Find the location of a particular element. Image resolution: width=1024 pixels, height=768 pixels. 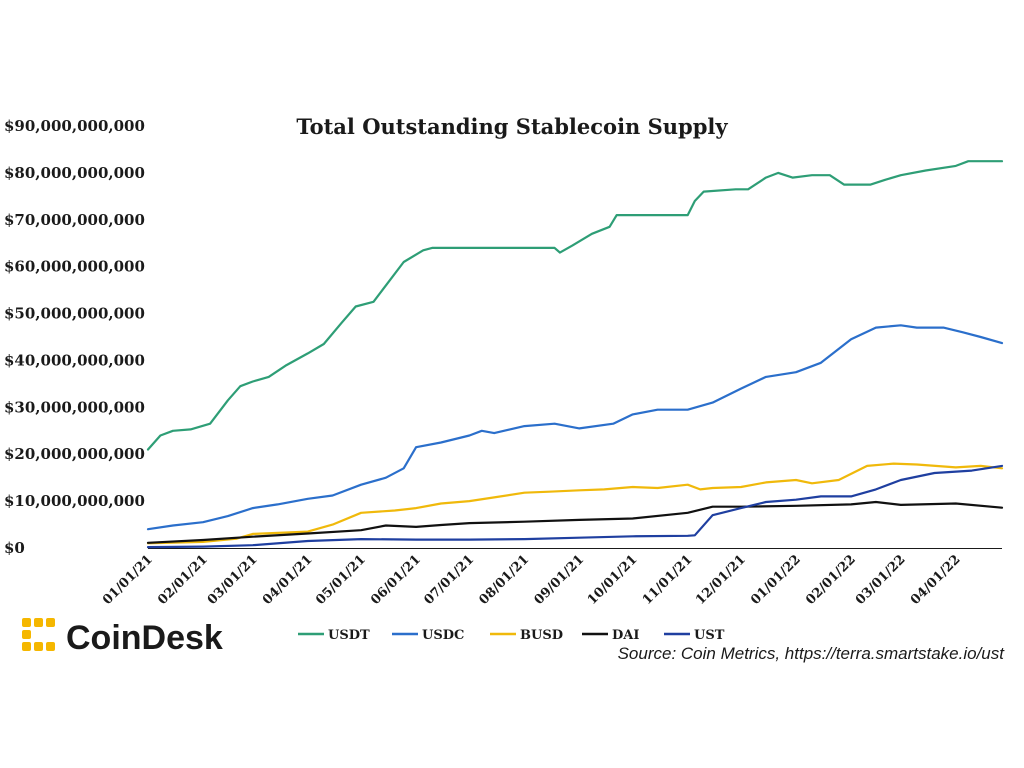

coindesk-wordmark: CoinDesk is located at coordinates (144, 638).